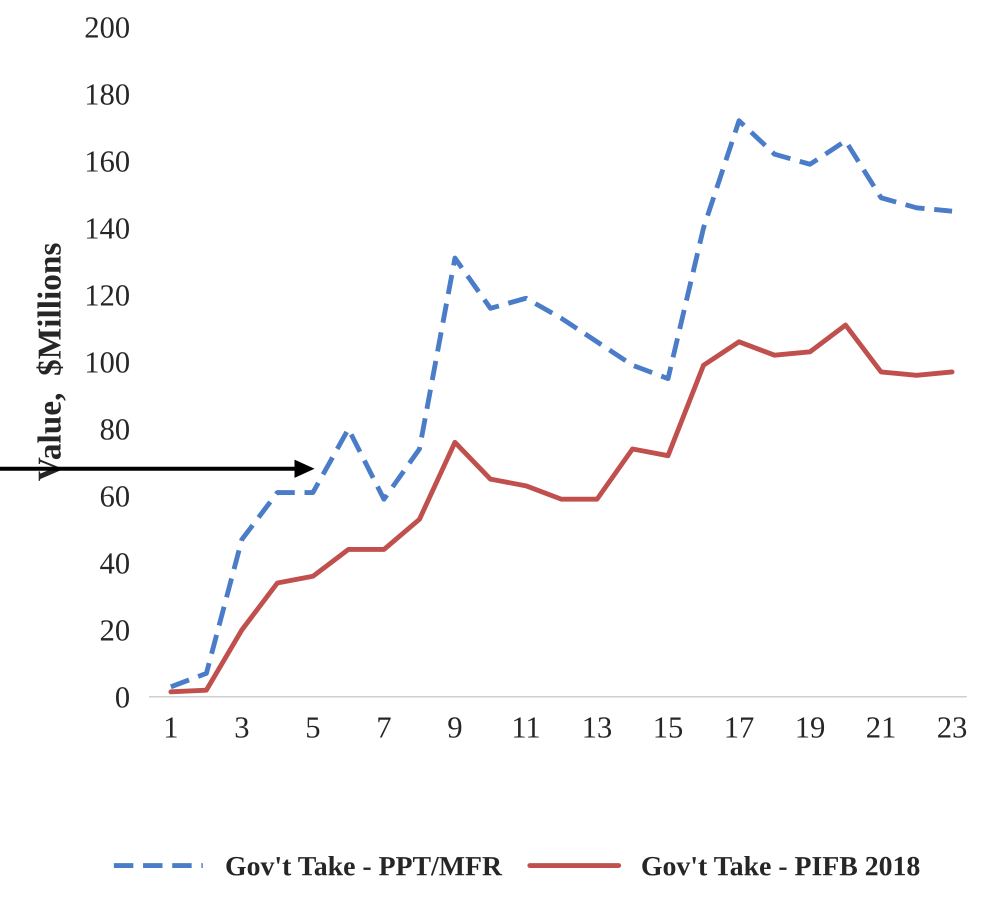  What do you see at coordinates (384, 727) in the screenshot?
I see `x-tick-label: 7` at bounding box center [384, 727].